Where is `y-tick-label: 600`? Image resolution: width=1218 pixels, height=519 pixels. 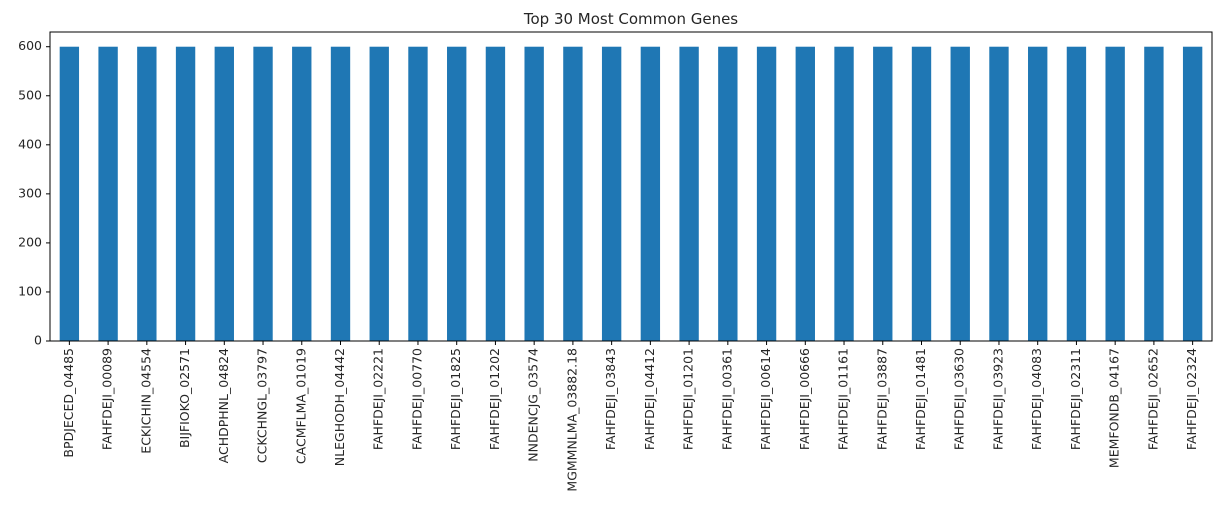
y-tick-label: 600 is located at coordinates (30, 45).